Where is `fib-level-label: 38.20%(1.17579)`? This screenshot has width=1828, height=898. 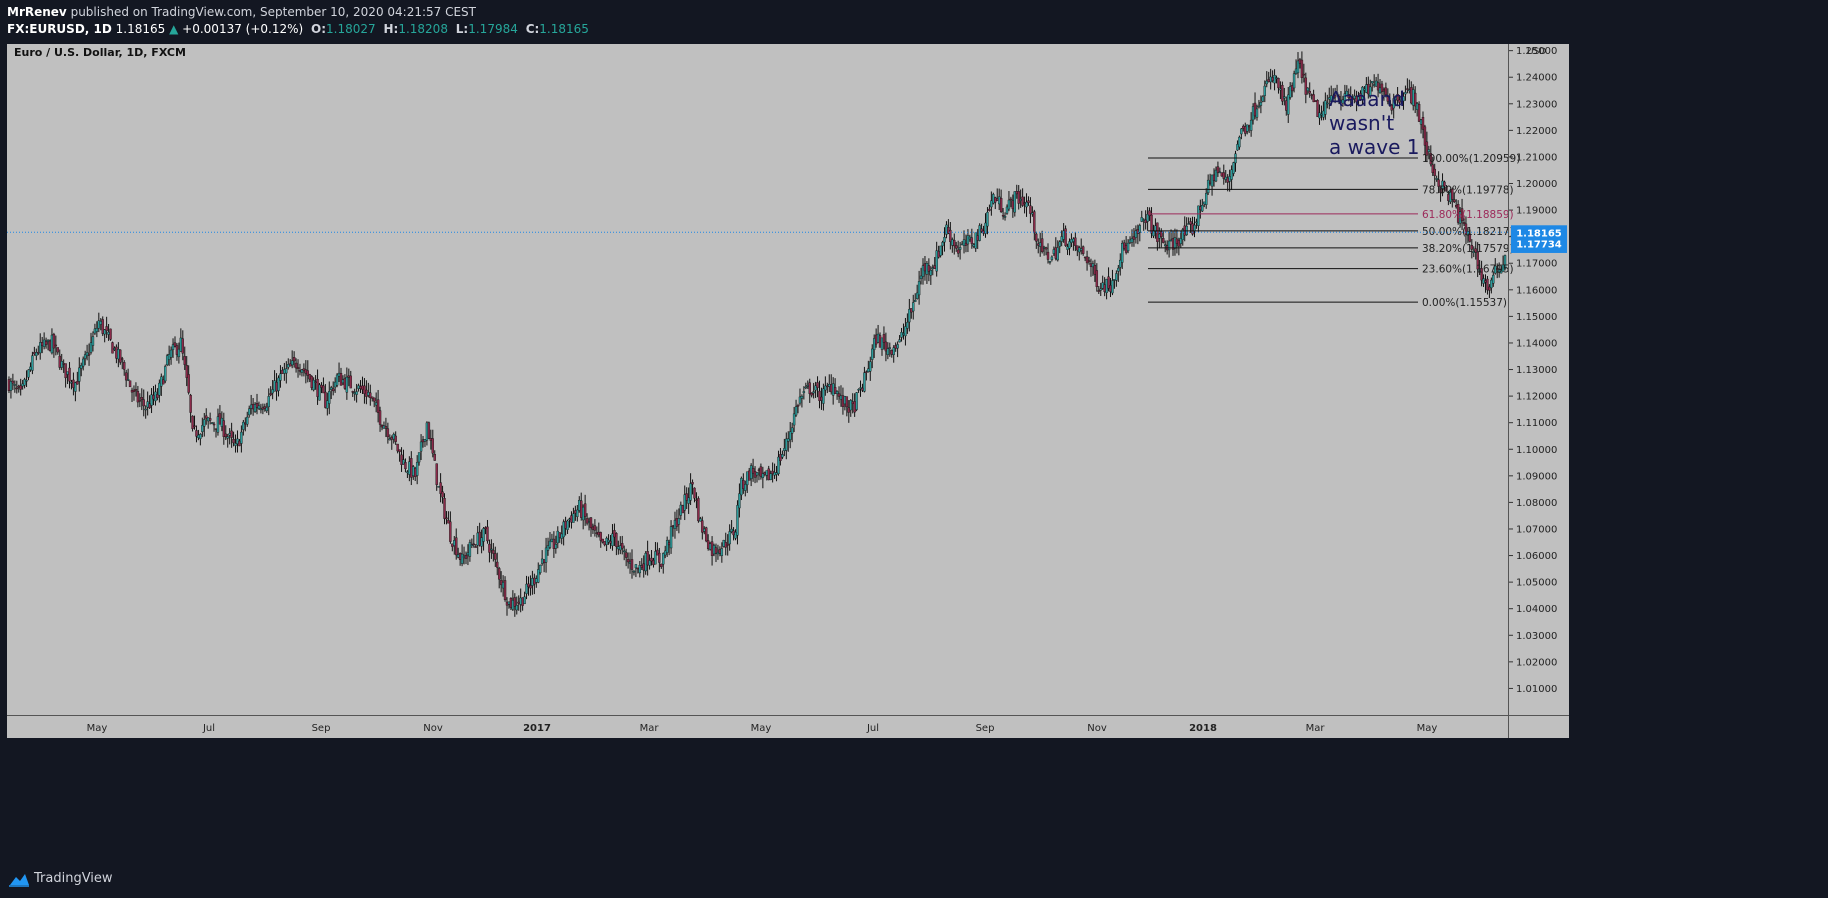 fib-level-label: 38.20%(1.17579) is located at coordinates (1468, 249).